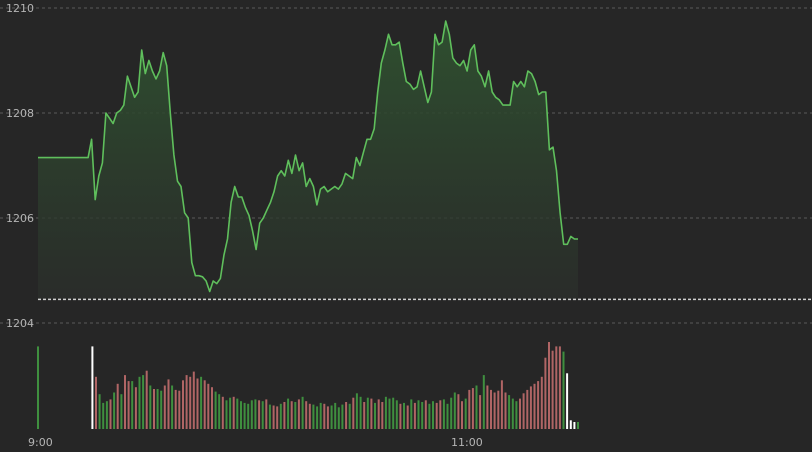 The height and width of the screenshot is (452, 812). Describe the element at coordinates (20, 218) in the screenshot. I see `y-tick-label: 1206` at that location.